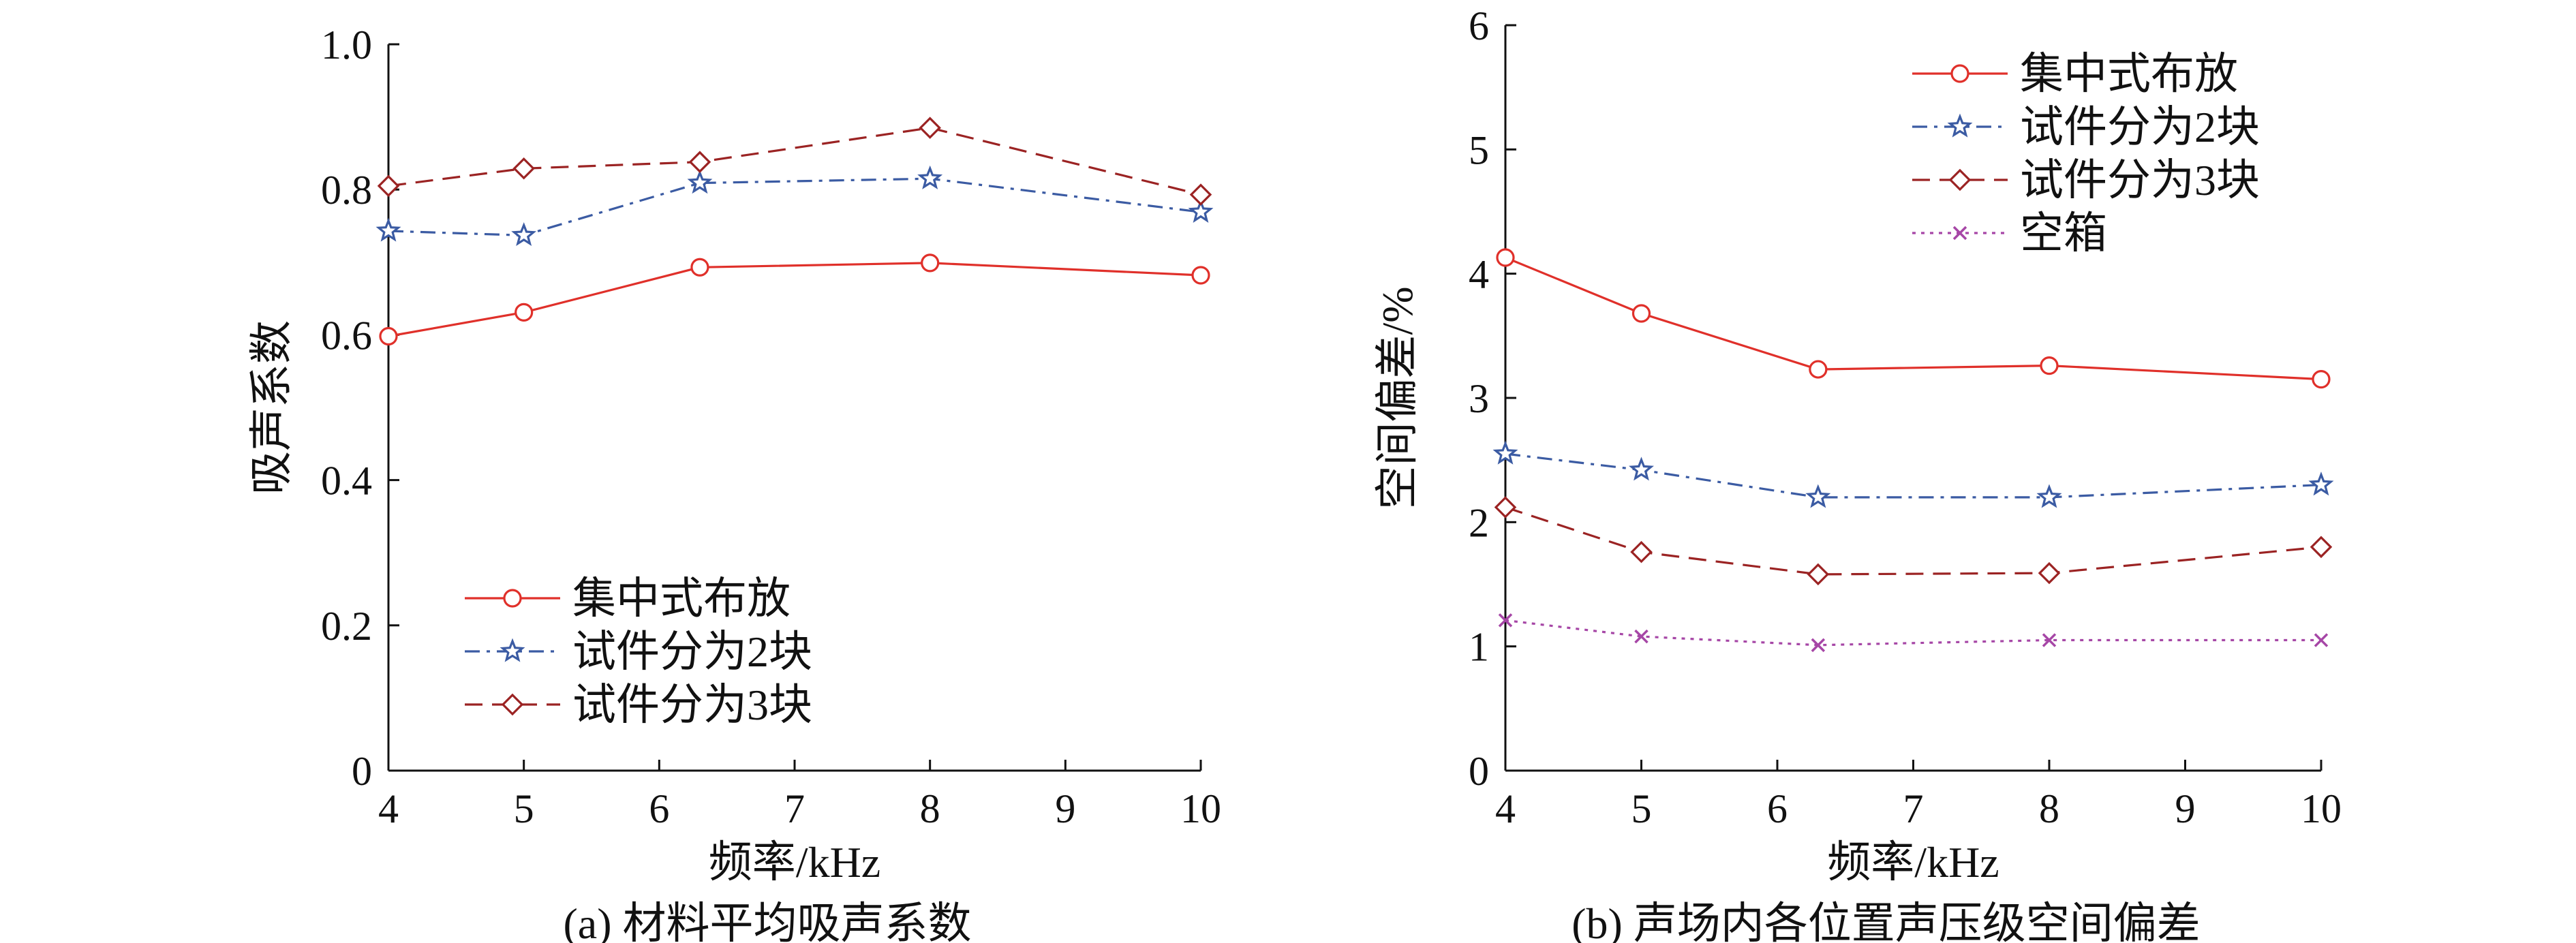 This screenshot has width=2576, height=943. Describe the element at coordinates (346, 44) in the screenshot. I see `y-tick-label: 1.0` at that location.